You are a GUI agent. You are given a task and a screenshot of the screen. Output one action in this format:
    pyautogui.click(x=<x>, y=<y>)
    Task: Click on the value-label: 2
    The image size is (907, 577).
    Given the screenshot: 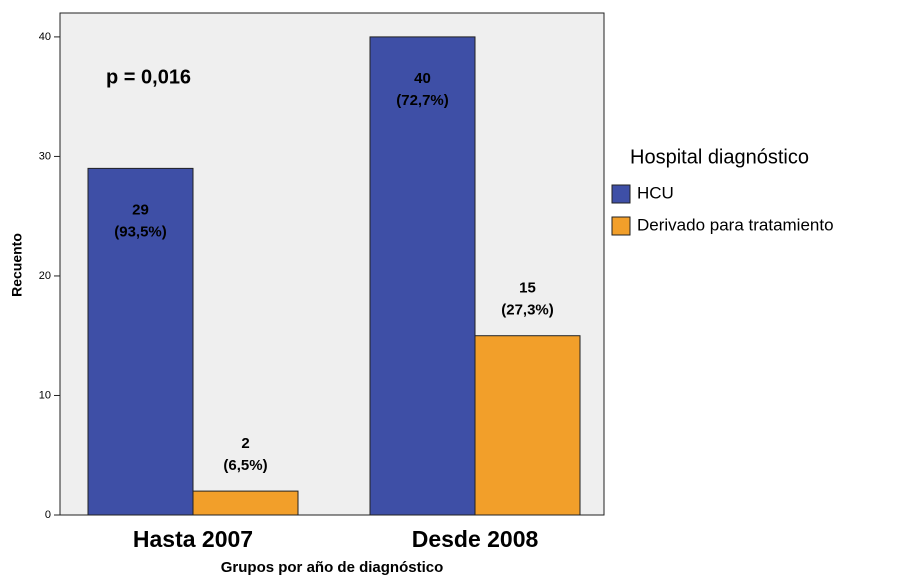 What is the action you would take?
    pyautogui.click(x=245, y=443)
    